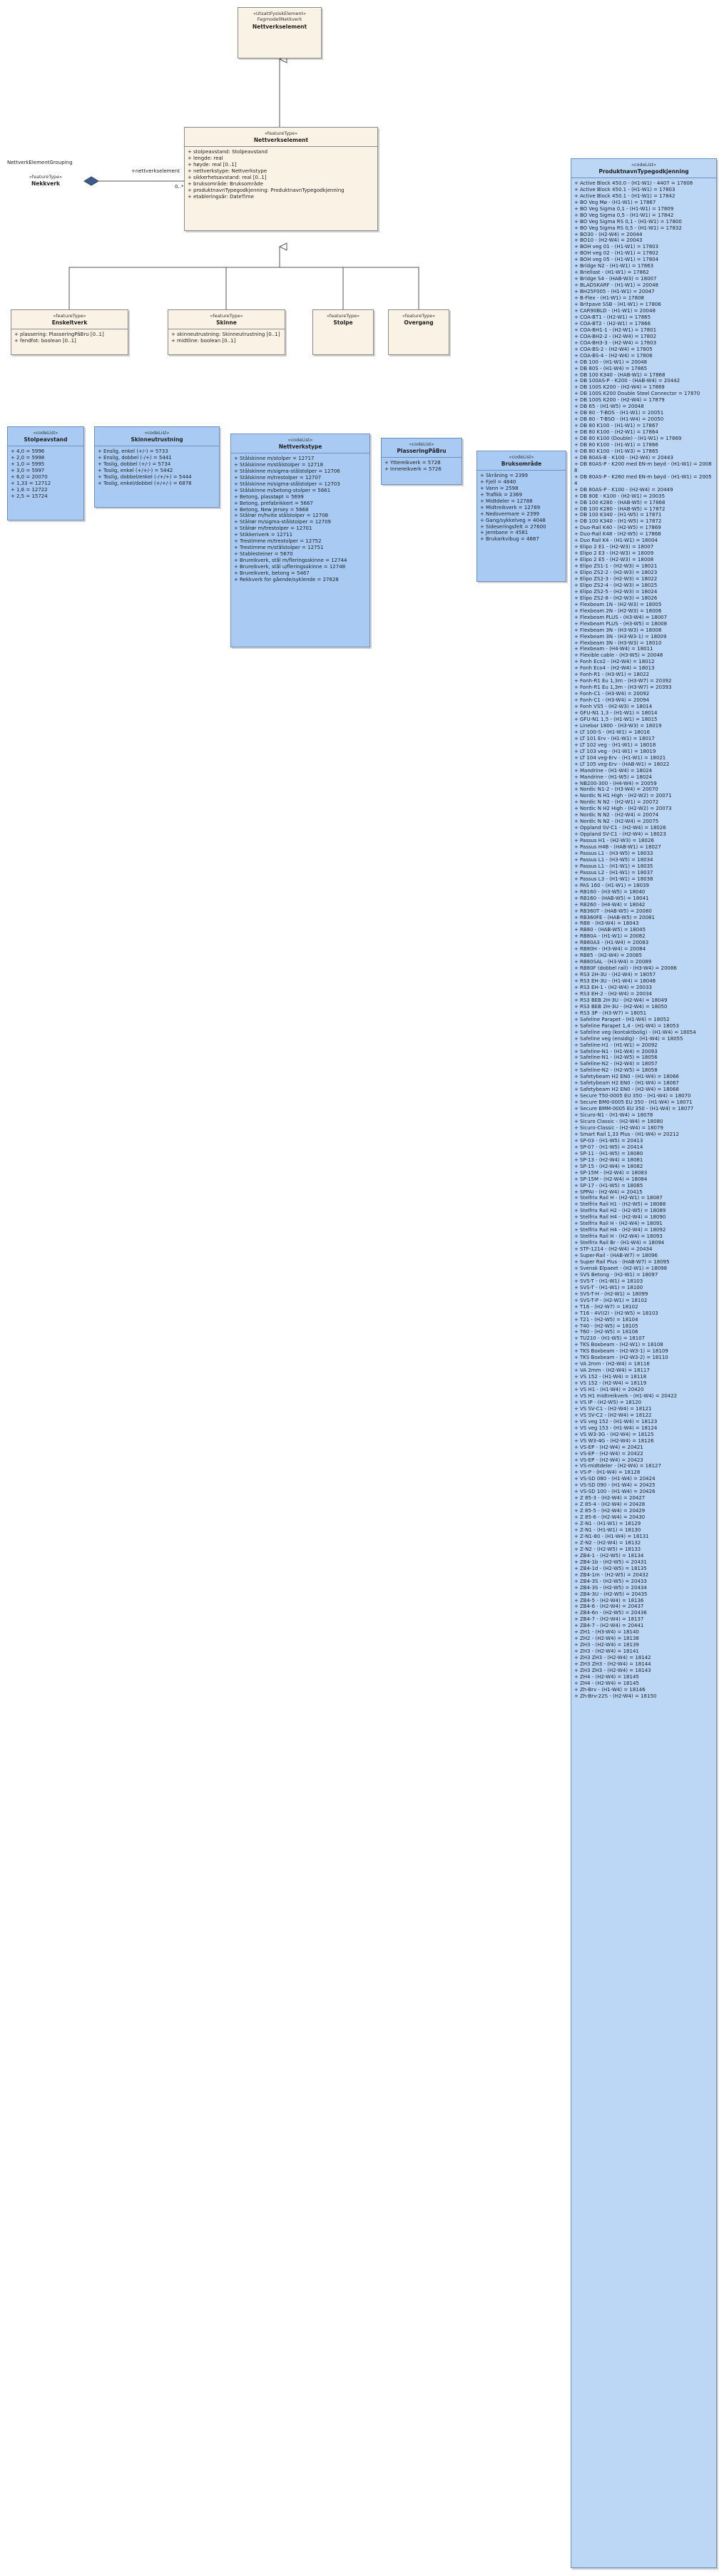  I want to click on product-value-row: + BO Veg Sigma 0,1 - (H1-W1) = 17809, so click(643, 209).